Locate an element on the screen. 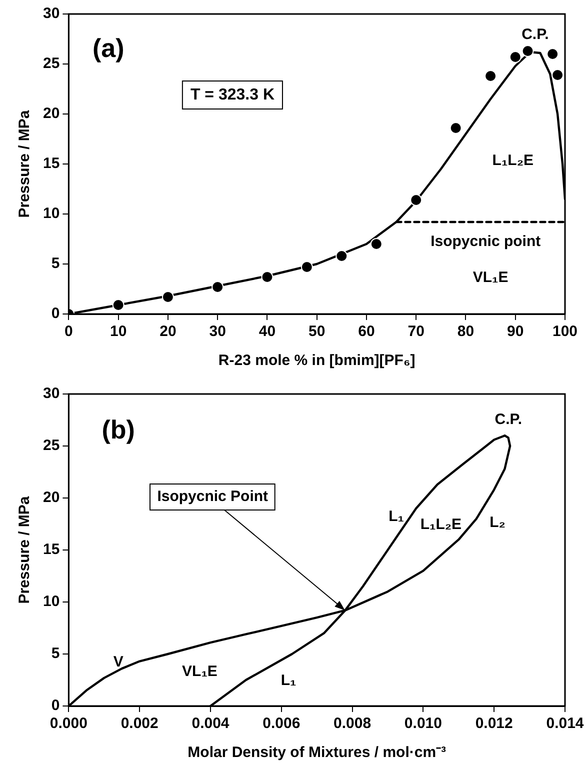 The height and width of the screenshot is (772, 587). x-tick-label: 100 is located at coordinates (565, 331).